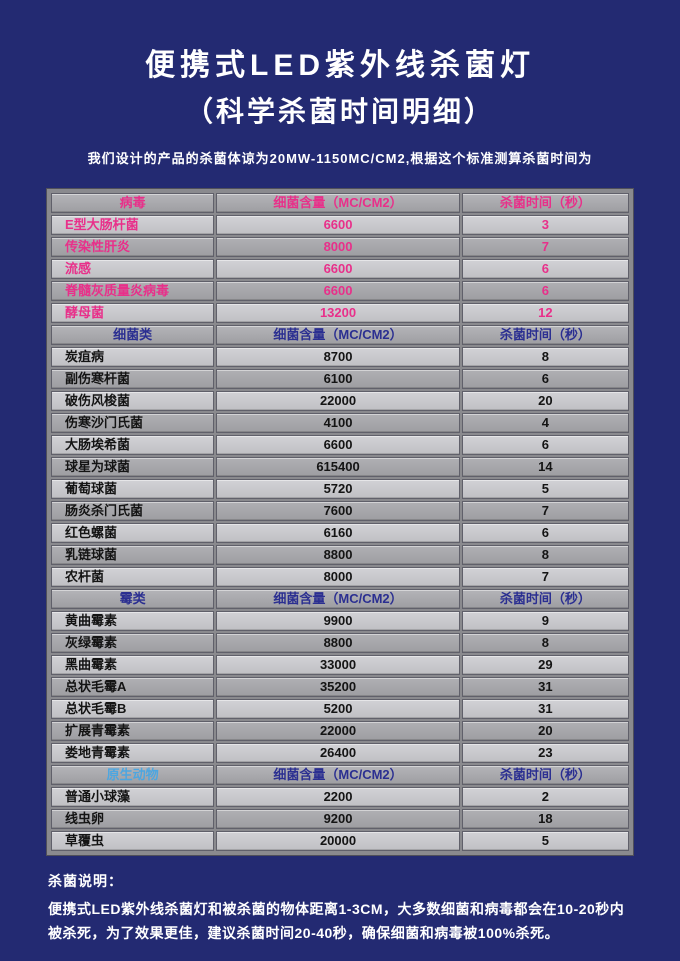 The image size is (680, 961). I want to click on table-row: 葡萄球菌 5720 5, so click(340, 488).